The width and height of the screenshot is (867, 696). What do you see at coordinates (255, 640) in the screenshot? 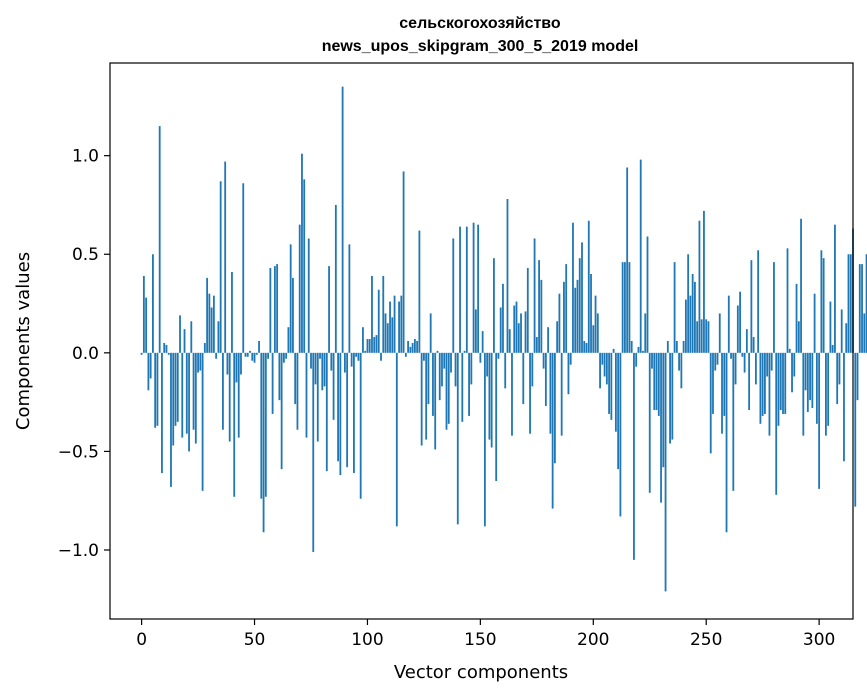
I see `x-tick-label: 50` at bounding box center [255, 640].